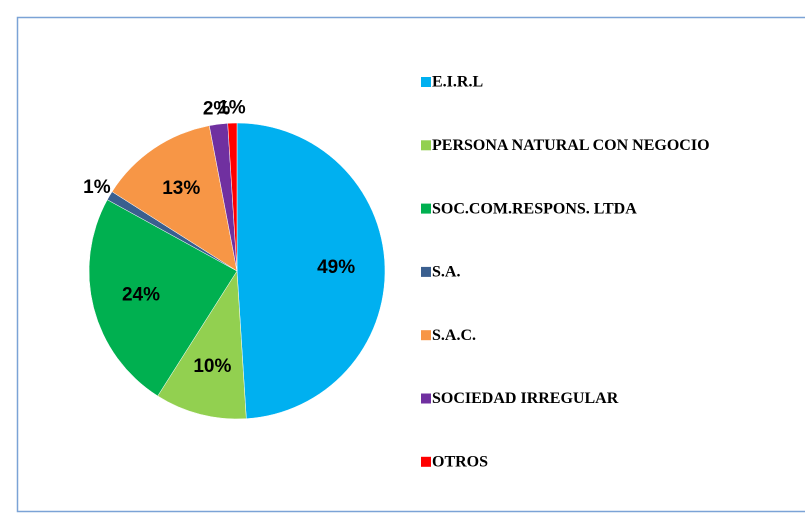 The width and height of the screenshot is (805, 528). Describe the element at coordinates (454, 335) in the screenshot. I see `legend-label: S.A.C.` at that location.